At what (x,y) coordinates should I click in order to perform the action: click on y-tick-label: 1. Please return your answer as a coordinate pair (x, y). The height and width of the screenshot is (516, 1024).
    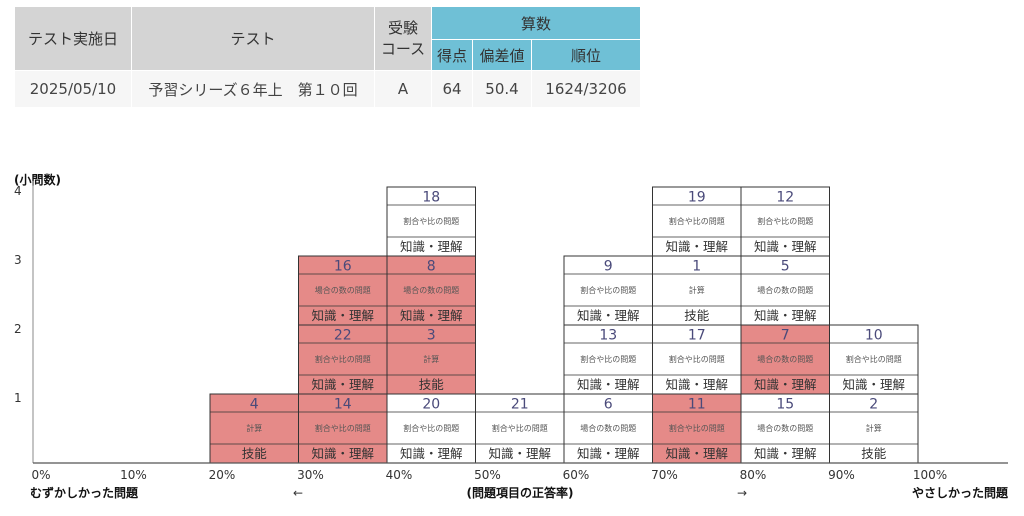
    Looking at the image, I should click on (18, 398).